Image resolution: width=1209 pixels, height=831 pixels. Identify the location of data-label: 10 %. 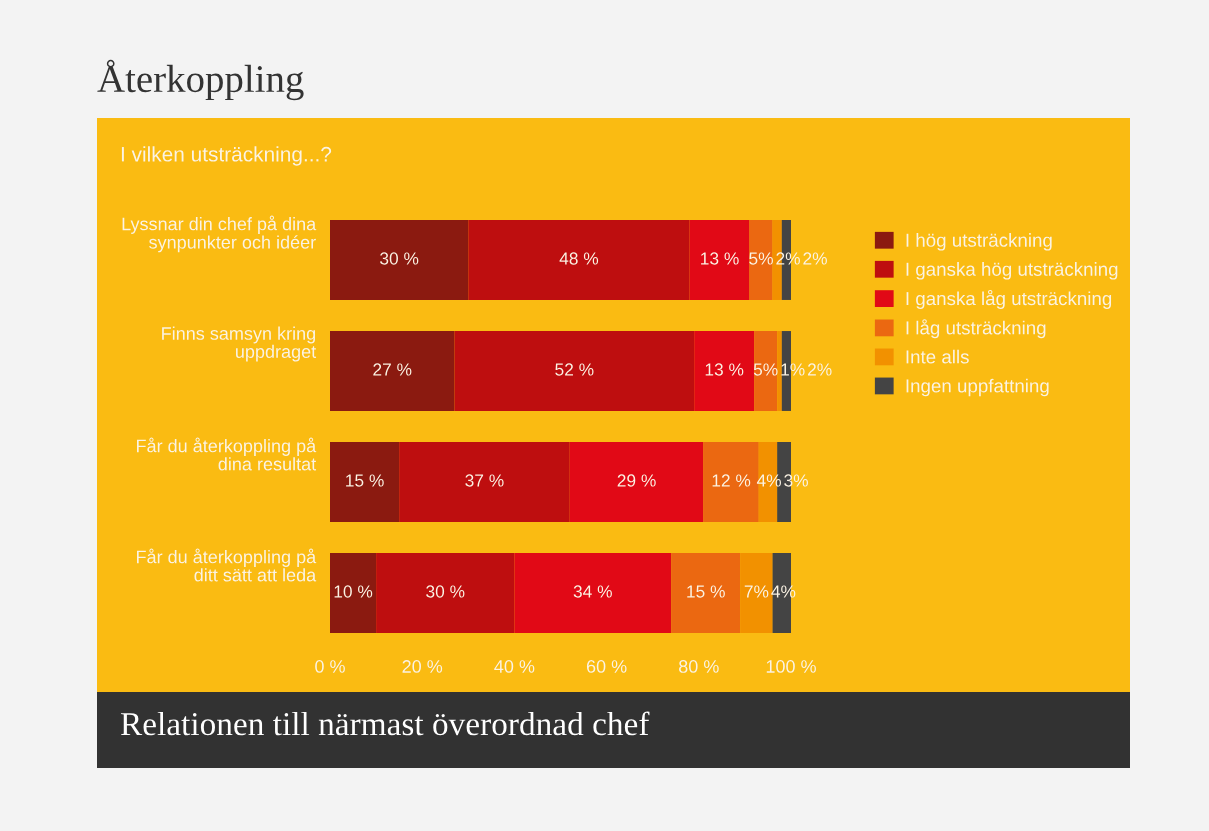
(353, 591).